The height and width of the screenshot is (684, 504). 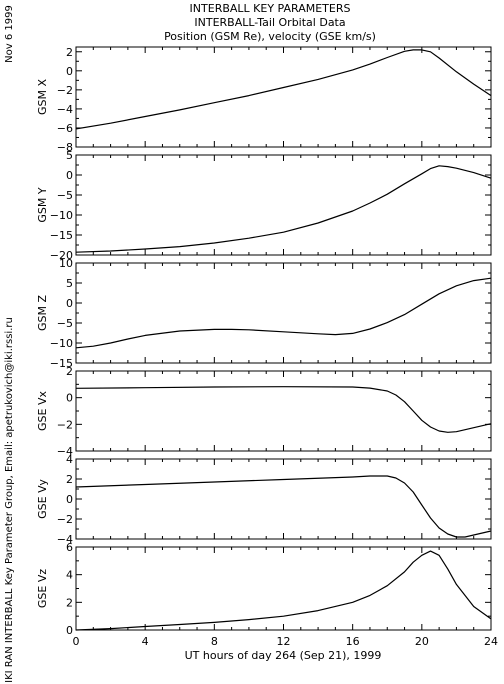 I want to click on y-tick-label: −8, so click(x=65, y=147).